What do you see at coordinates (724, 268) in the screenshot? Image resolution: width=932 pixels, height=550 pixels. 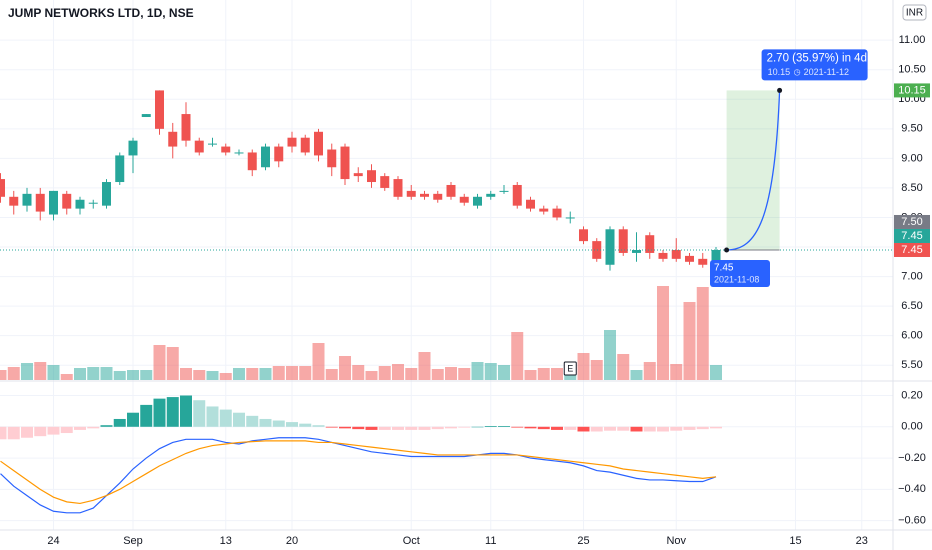 I see `start-price: 7.45` at bounding box center [724, 268].